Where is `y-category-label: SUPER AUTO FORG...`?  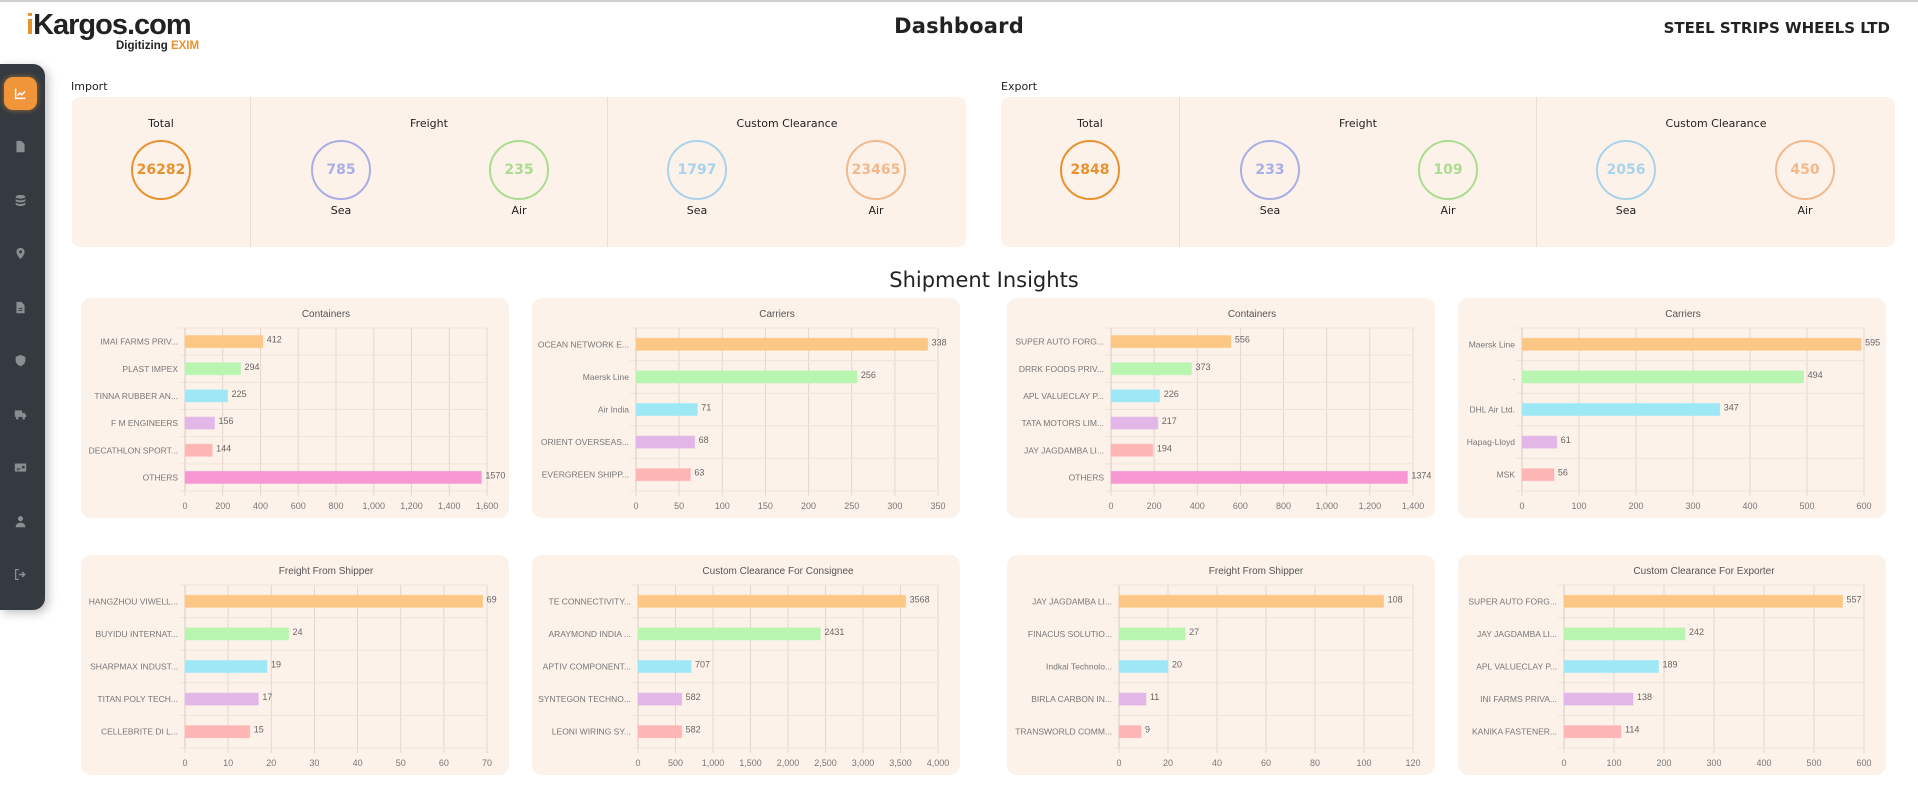
y-category-label: SUPER AUTO FORG... is located at coordinates (1059, 342).